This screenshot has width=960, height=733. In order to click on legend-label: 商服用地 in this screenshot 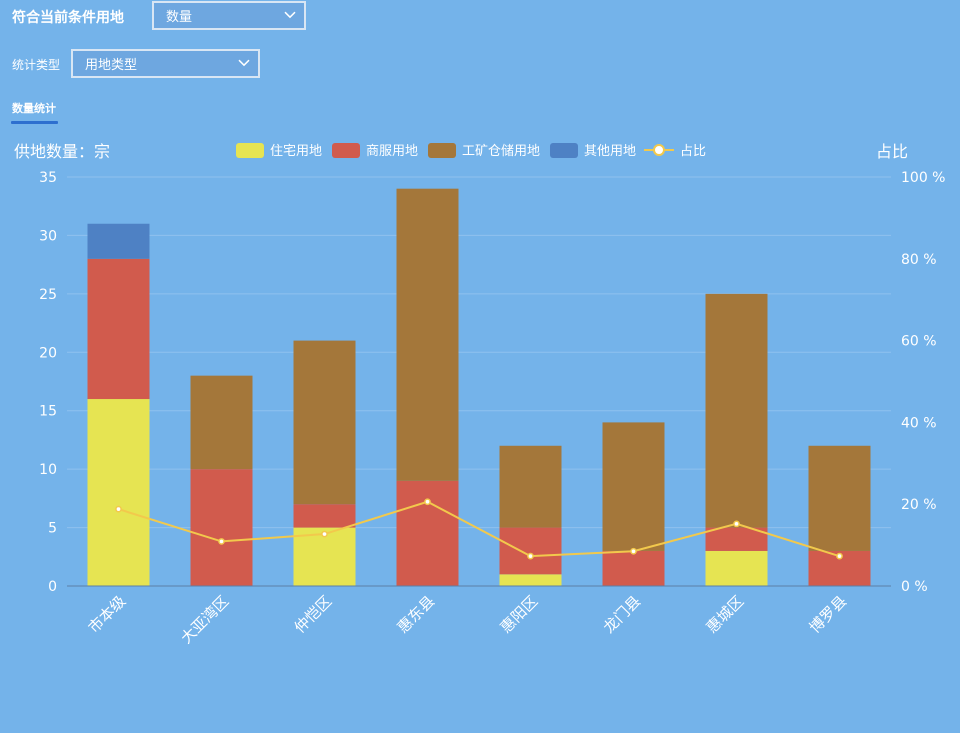, I will do `click(392, 151)`.